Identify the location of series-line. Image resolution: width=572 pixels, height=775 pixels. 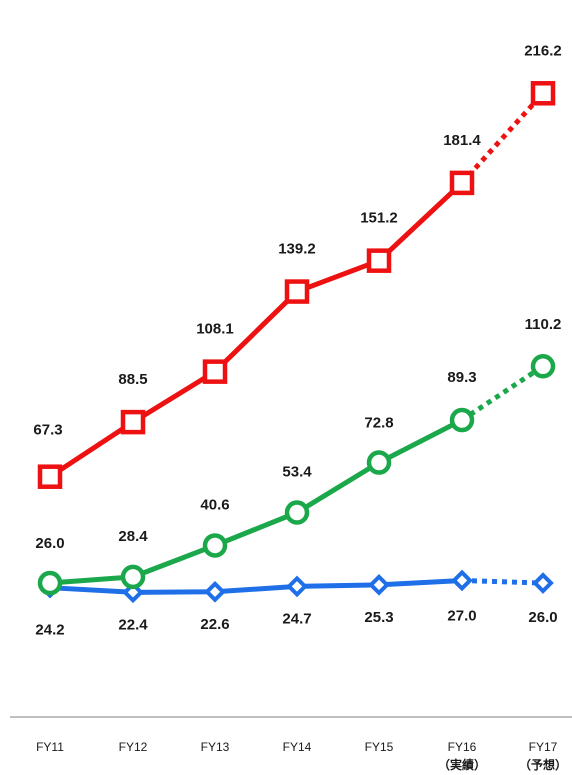
(256, 586).